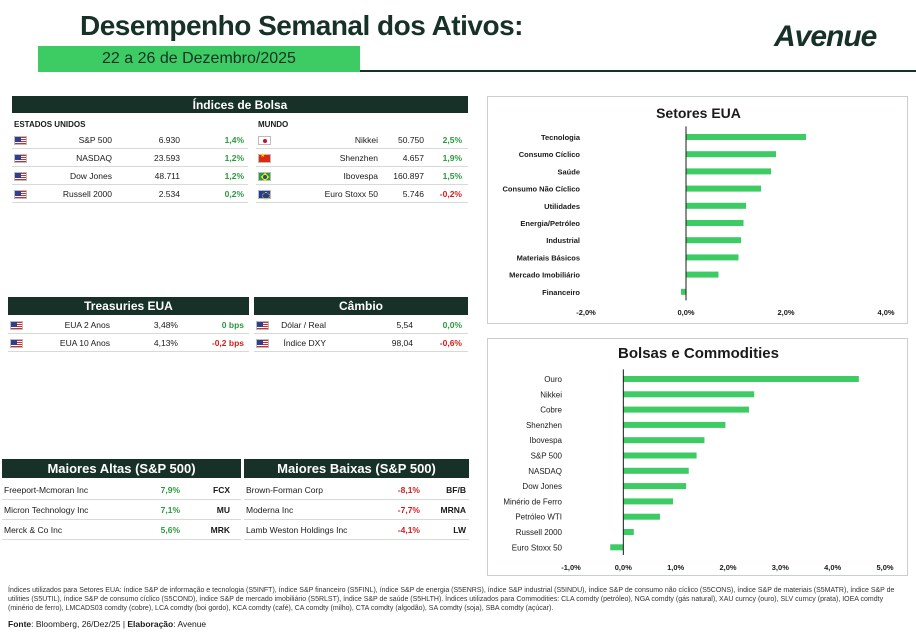 The image size is (916, 634). I want to click on table-row: EUA 10 Anos 4,13% -0,2 bps, so click(128, 343).